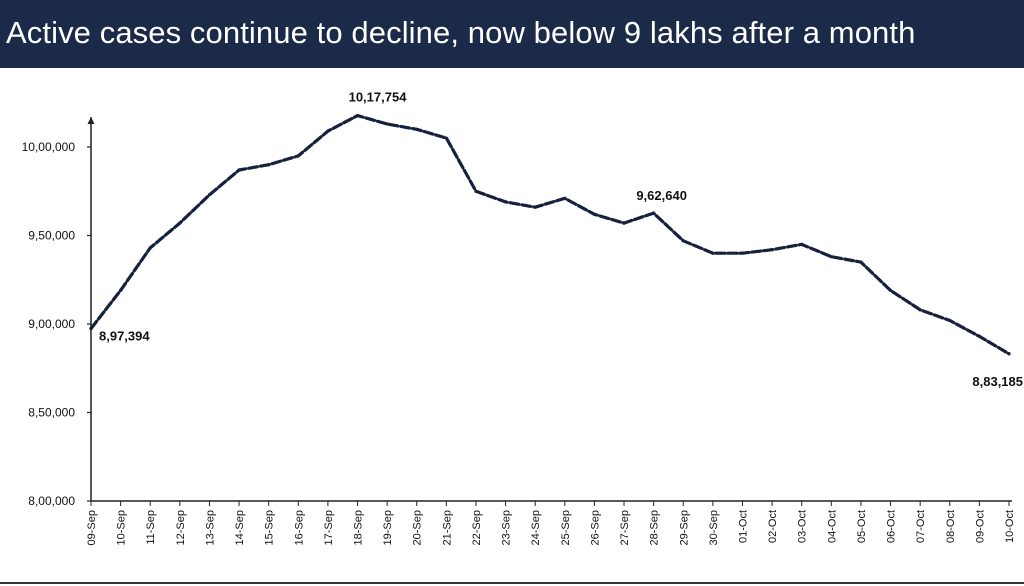 The height and width of the screenshot is (586, 1024). I want to click on data-label: 8,97,394, so click(124, 336).